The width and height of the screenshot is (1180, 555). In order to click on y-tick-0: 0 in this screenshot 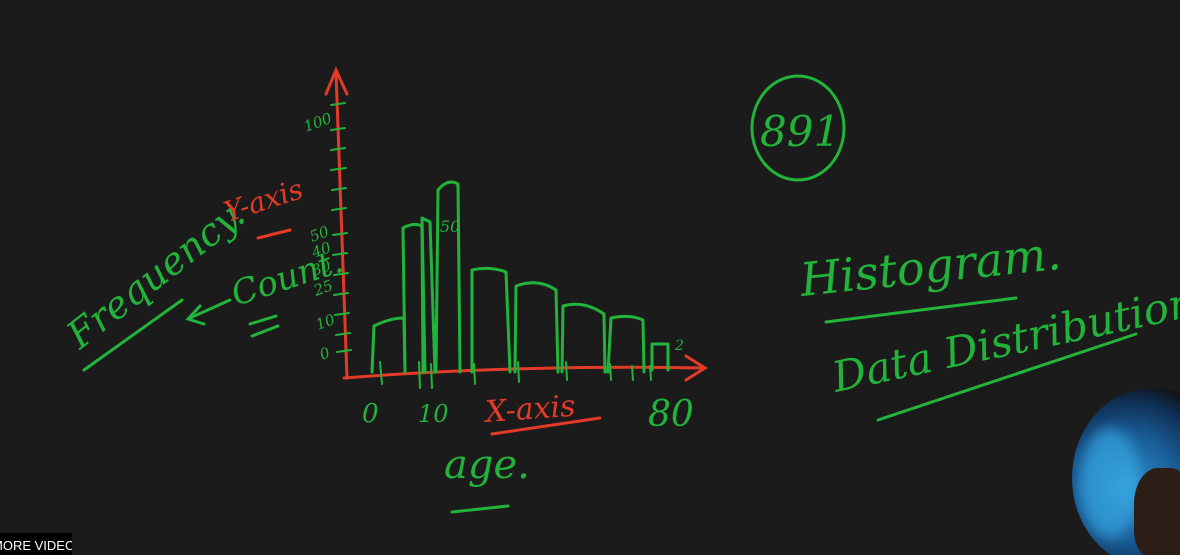, I will do `click(325, 353)`.